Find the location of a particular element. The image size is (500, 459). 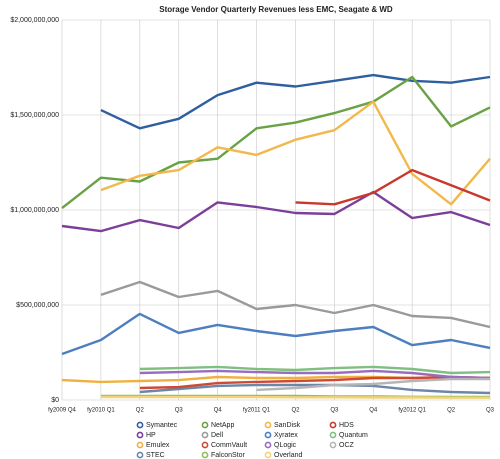

legend-label: OCZ is located at coordinates (347, 445).